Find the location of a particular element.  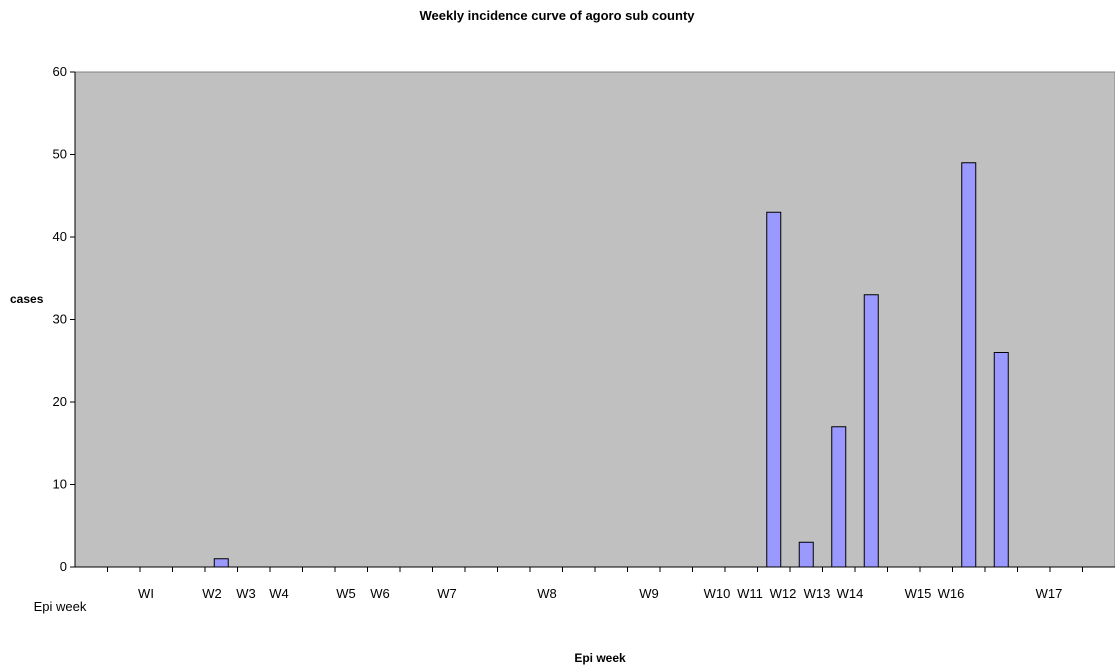

y-tick-label: 30 is located at coordinates (60, 319).